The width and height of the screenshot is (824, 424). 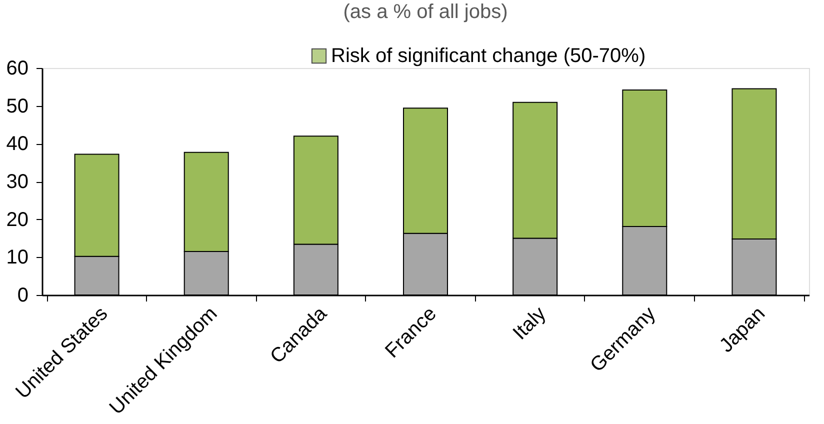 What do you see at coordinates (22, 295) in the screenshot?
I see `y-tick-label: 0` at bounding box center [22, 295].